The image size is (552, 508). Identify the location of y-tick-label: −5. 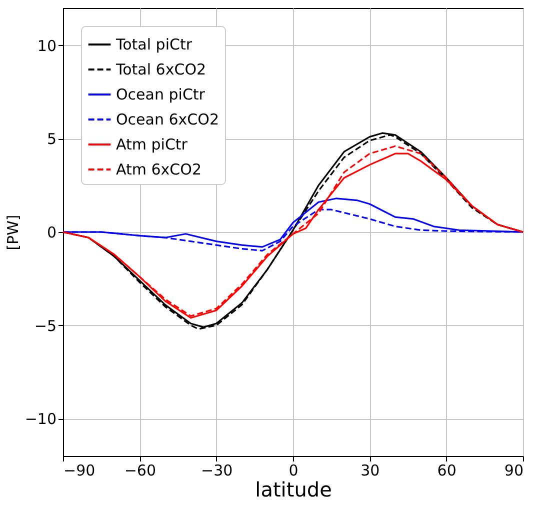
(45, 325).